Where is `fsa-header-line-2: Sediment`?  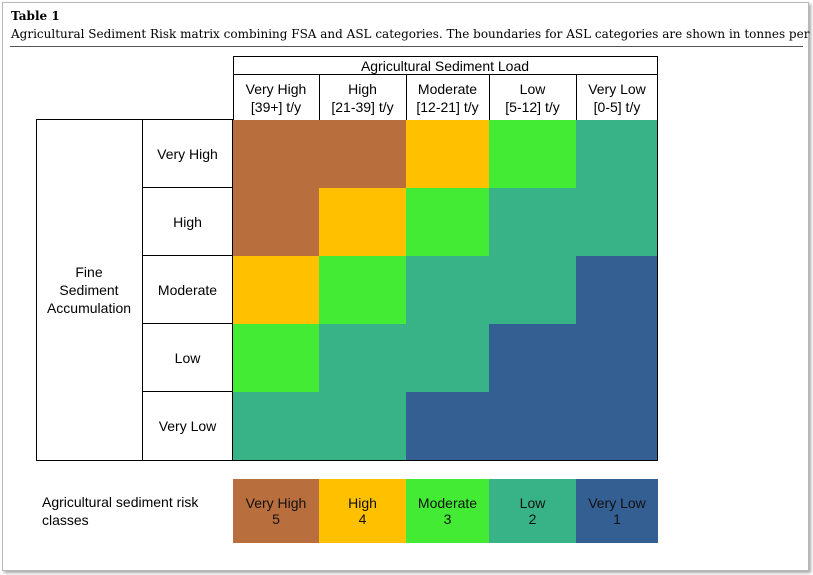
fsa-header-line-2: Sediment is located at coordinates (89, 290).